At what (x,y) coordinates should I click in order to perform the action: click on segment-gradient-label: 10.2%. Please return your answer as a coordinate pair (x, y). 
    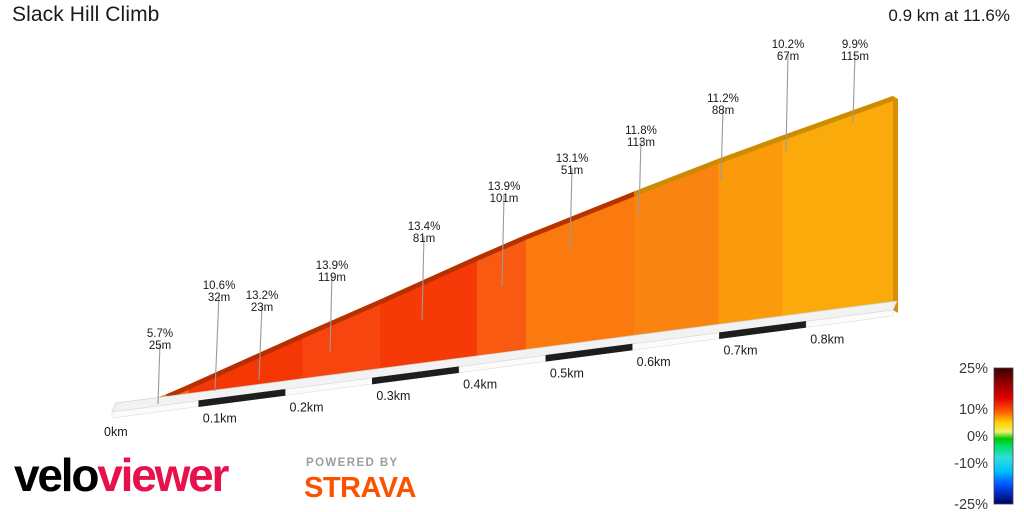
    Looking at the image, I should click on (788, 45).